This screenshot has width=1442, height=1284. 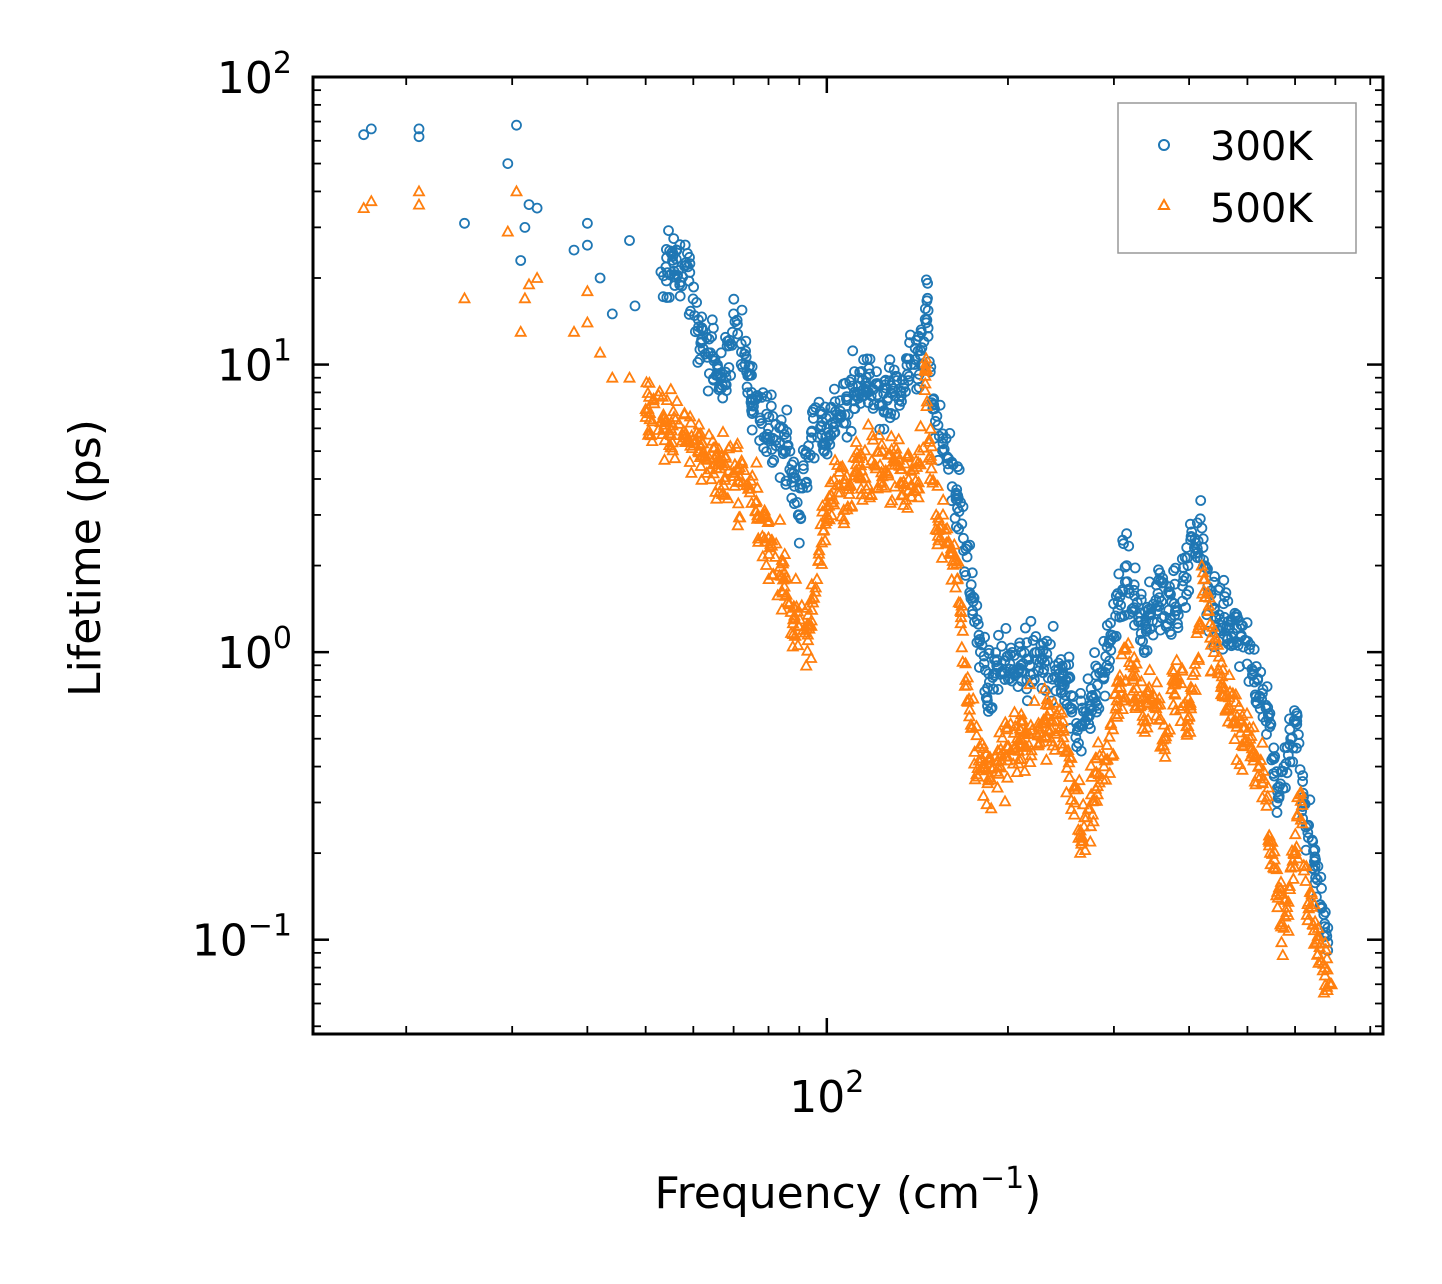 What do you see at coordinates (848, 1190) in the screenshot?
I see `x-axis-label: Frequency (cm−1)` at bounding box center [848, 1190].